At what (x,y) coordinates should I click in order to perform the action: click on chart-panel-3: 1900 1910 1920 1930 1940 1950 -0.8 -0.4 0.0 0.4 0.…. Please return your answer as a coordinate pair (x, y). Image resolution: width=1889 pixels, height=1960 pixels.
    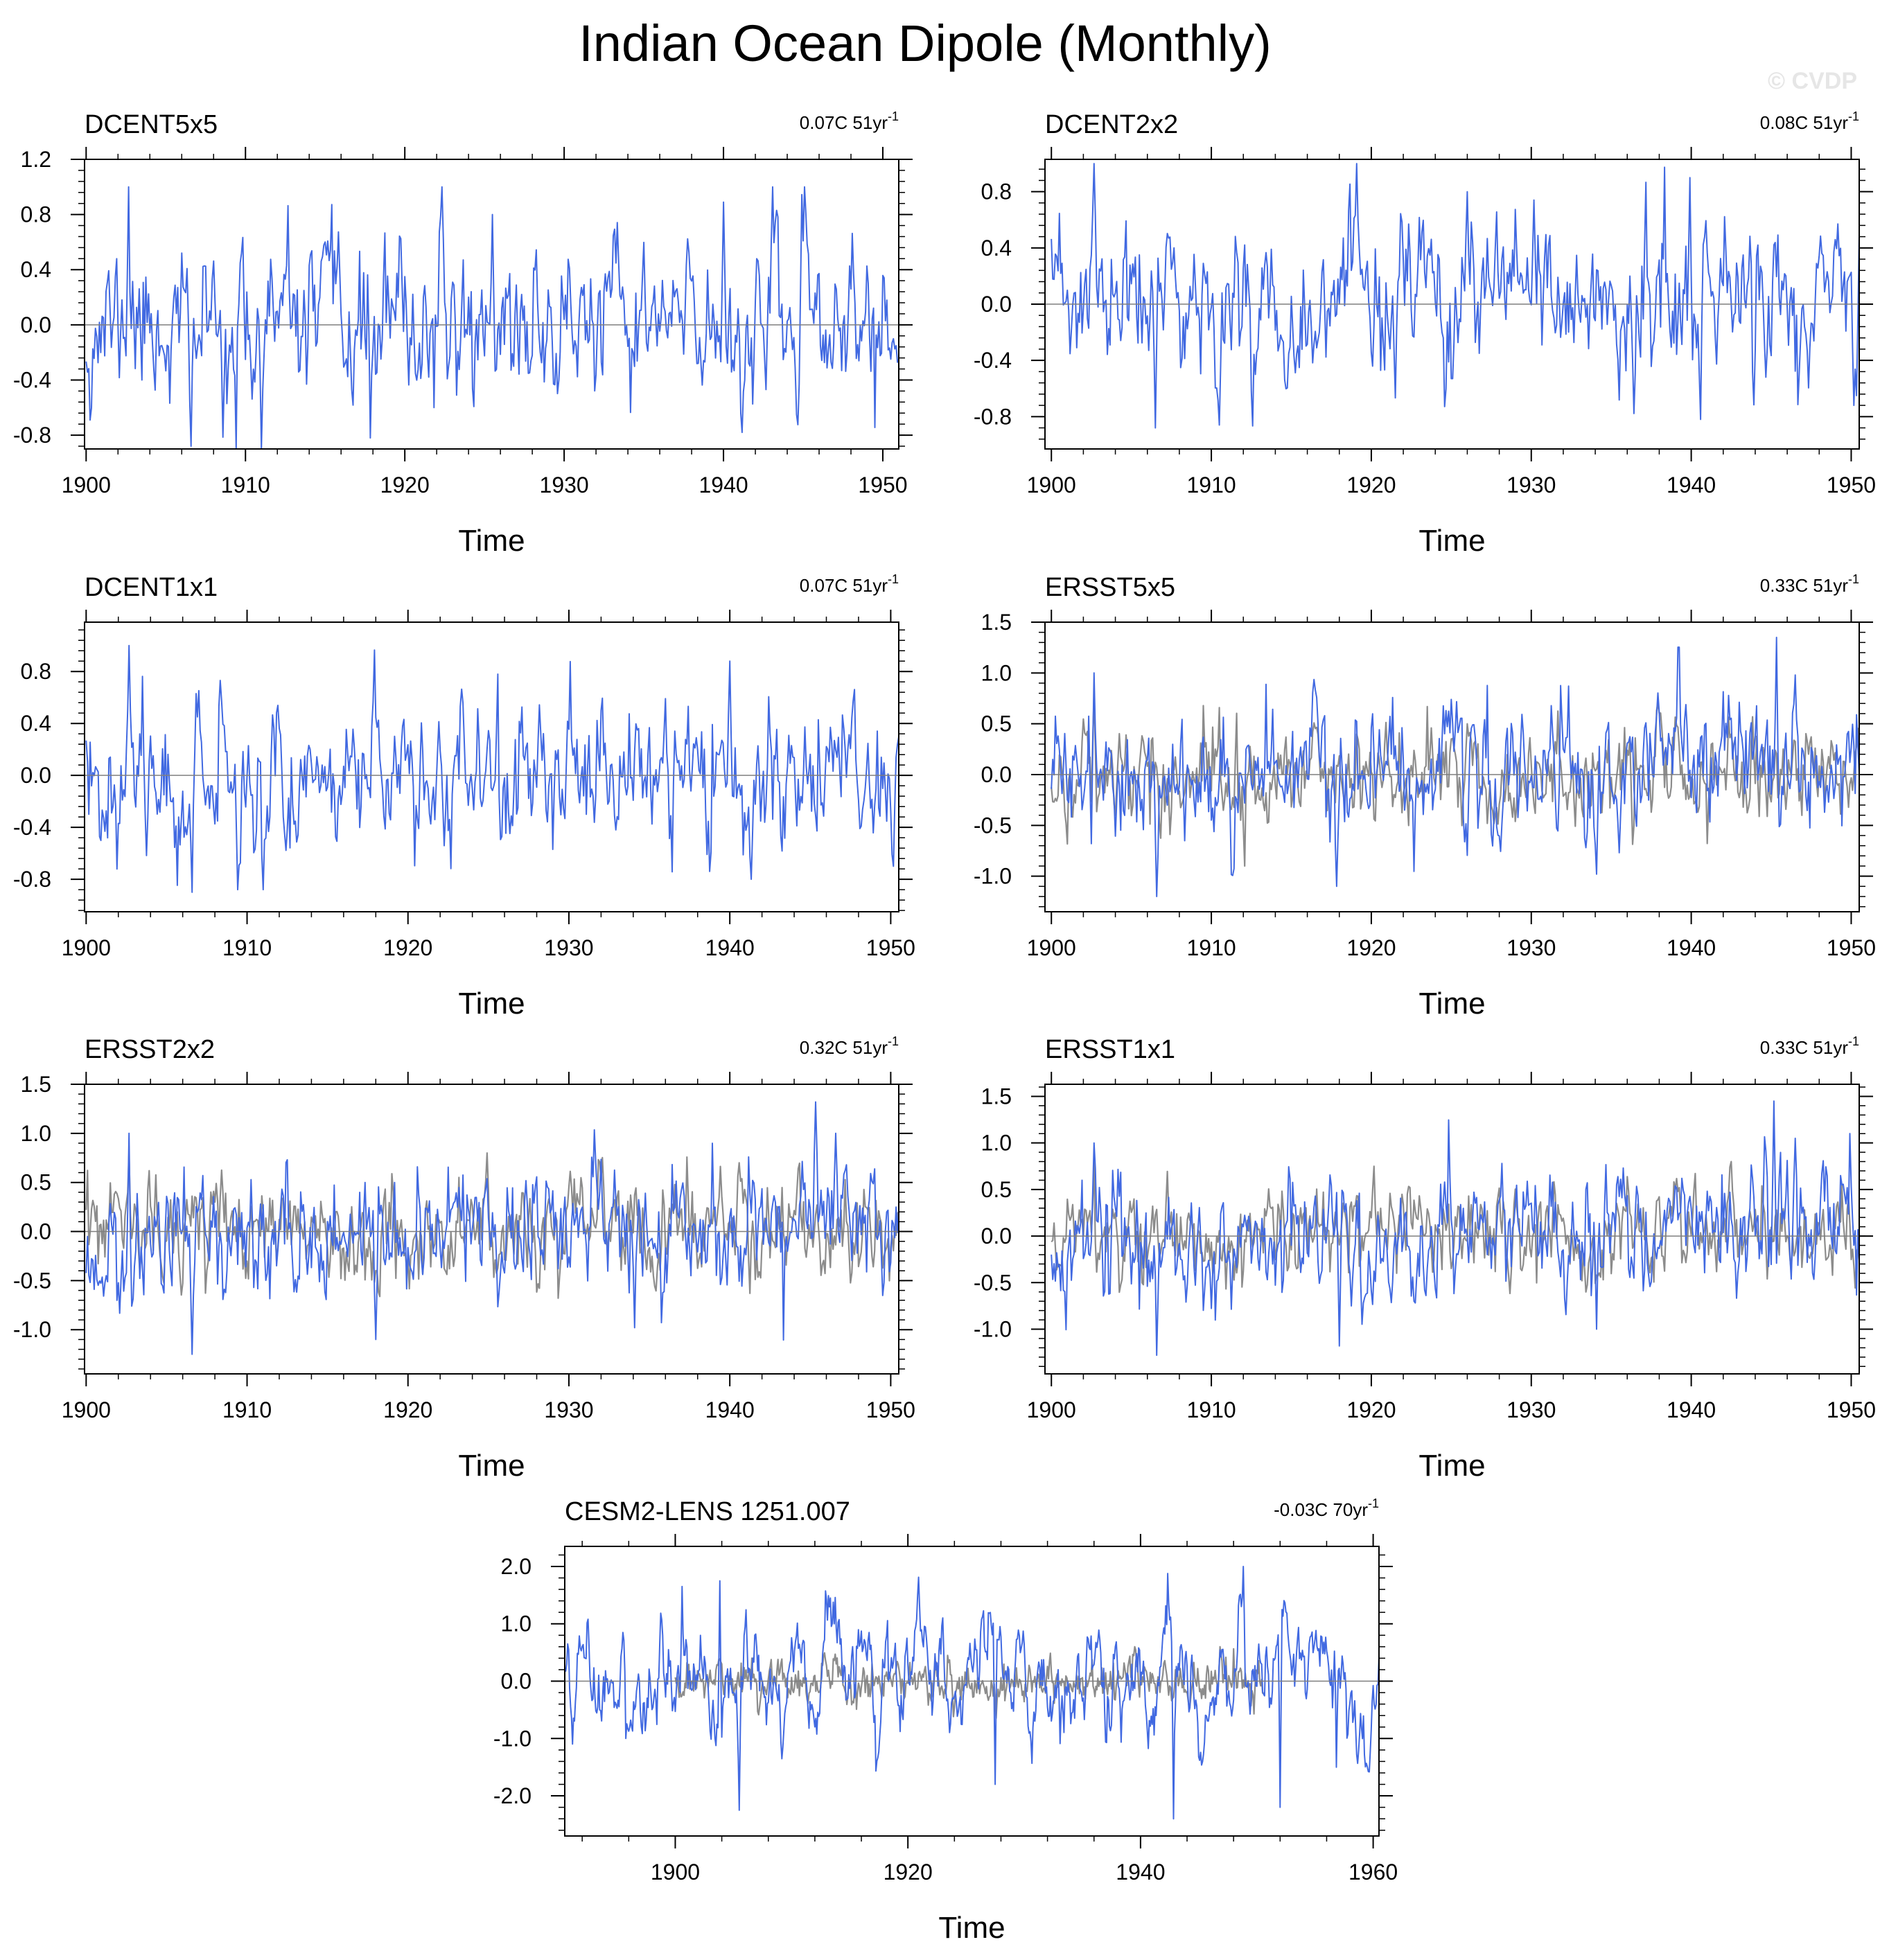
    Looking at the image, I should click on (464, 797).